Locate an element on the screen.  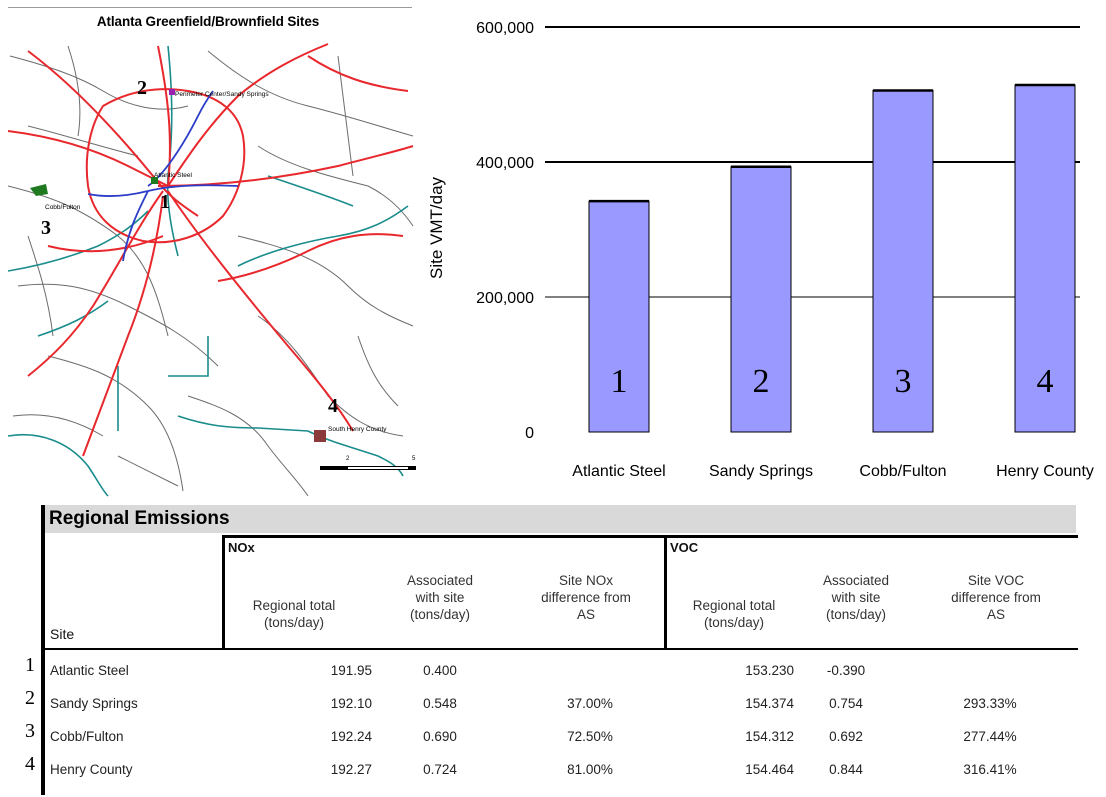
table-cell: 192.24 is located at coordinates (351, 736).